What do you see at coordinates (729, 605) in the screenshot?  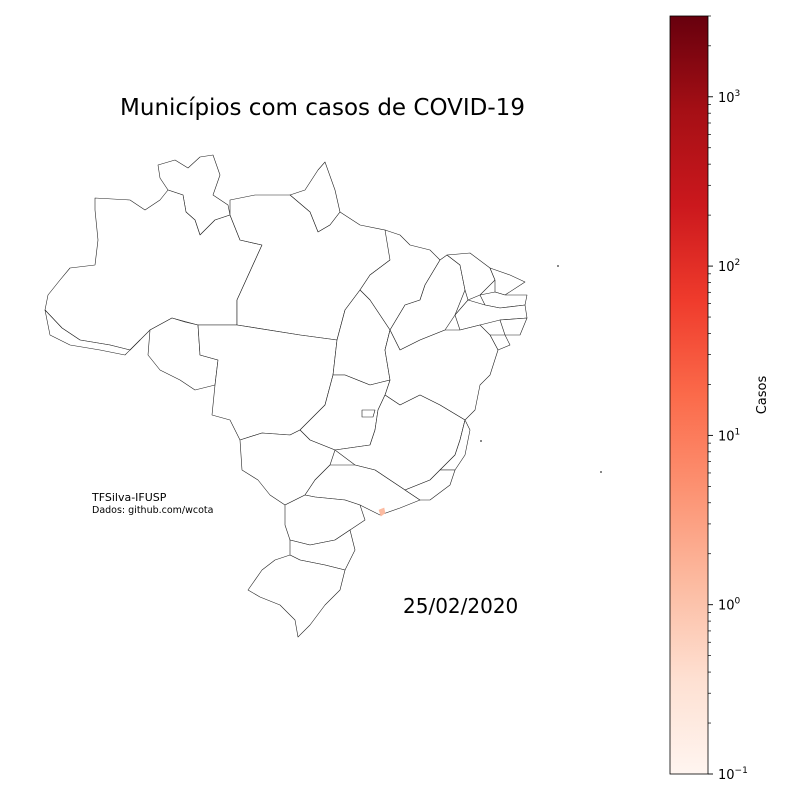 I see `colorbar-tick-label: 10⁰` at bounding box center [729, 605].